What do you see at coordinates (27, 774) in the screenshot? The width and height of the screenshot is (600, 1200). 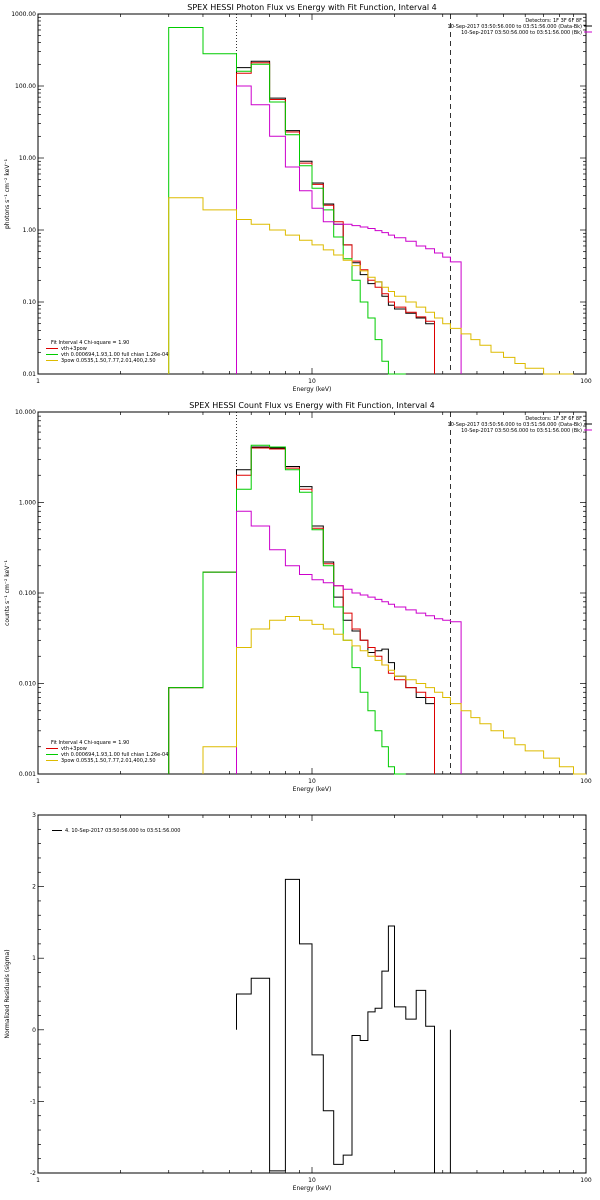 I see `y-tick-label: 0.001` at bounding box center [27, 774].